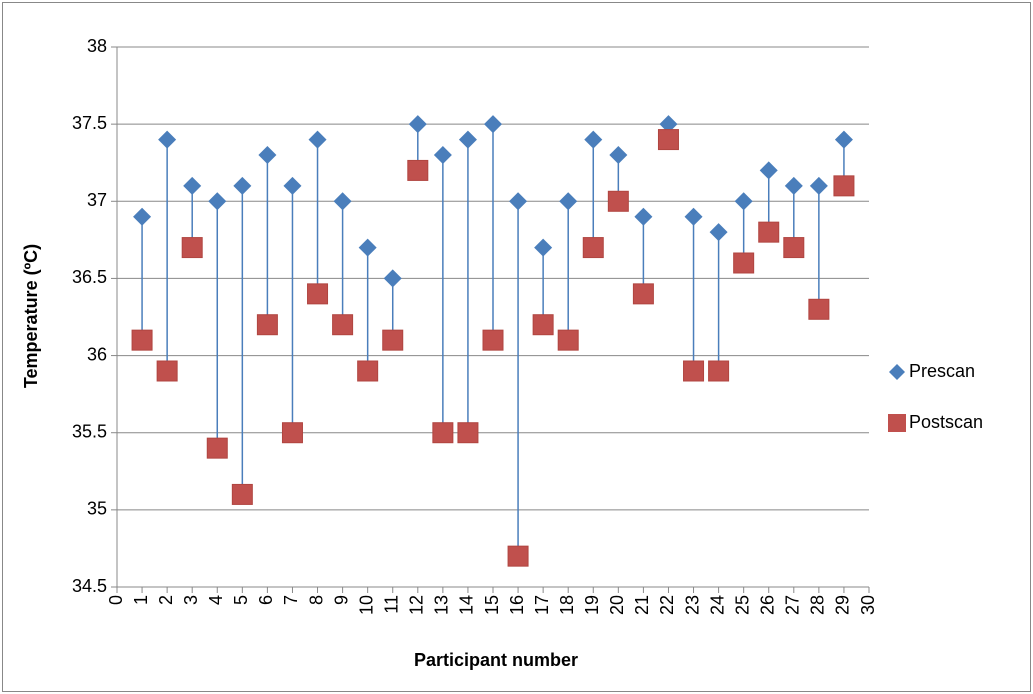 The height and width of the screenshot is (694, 1033). What do you see at coordinates (946, 422) in the screenshot?
I see `legend-label: Postscan` at bounding box center [946, 422].